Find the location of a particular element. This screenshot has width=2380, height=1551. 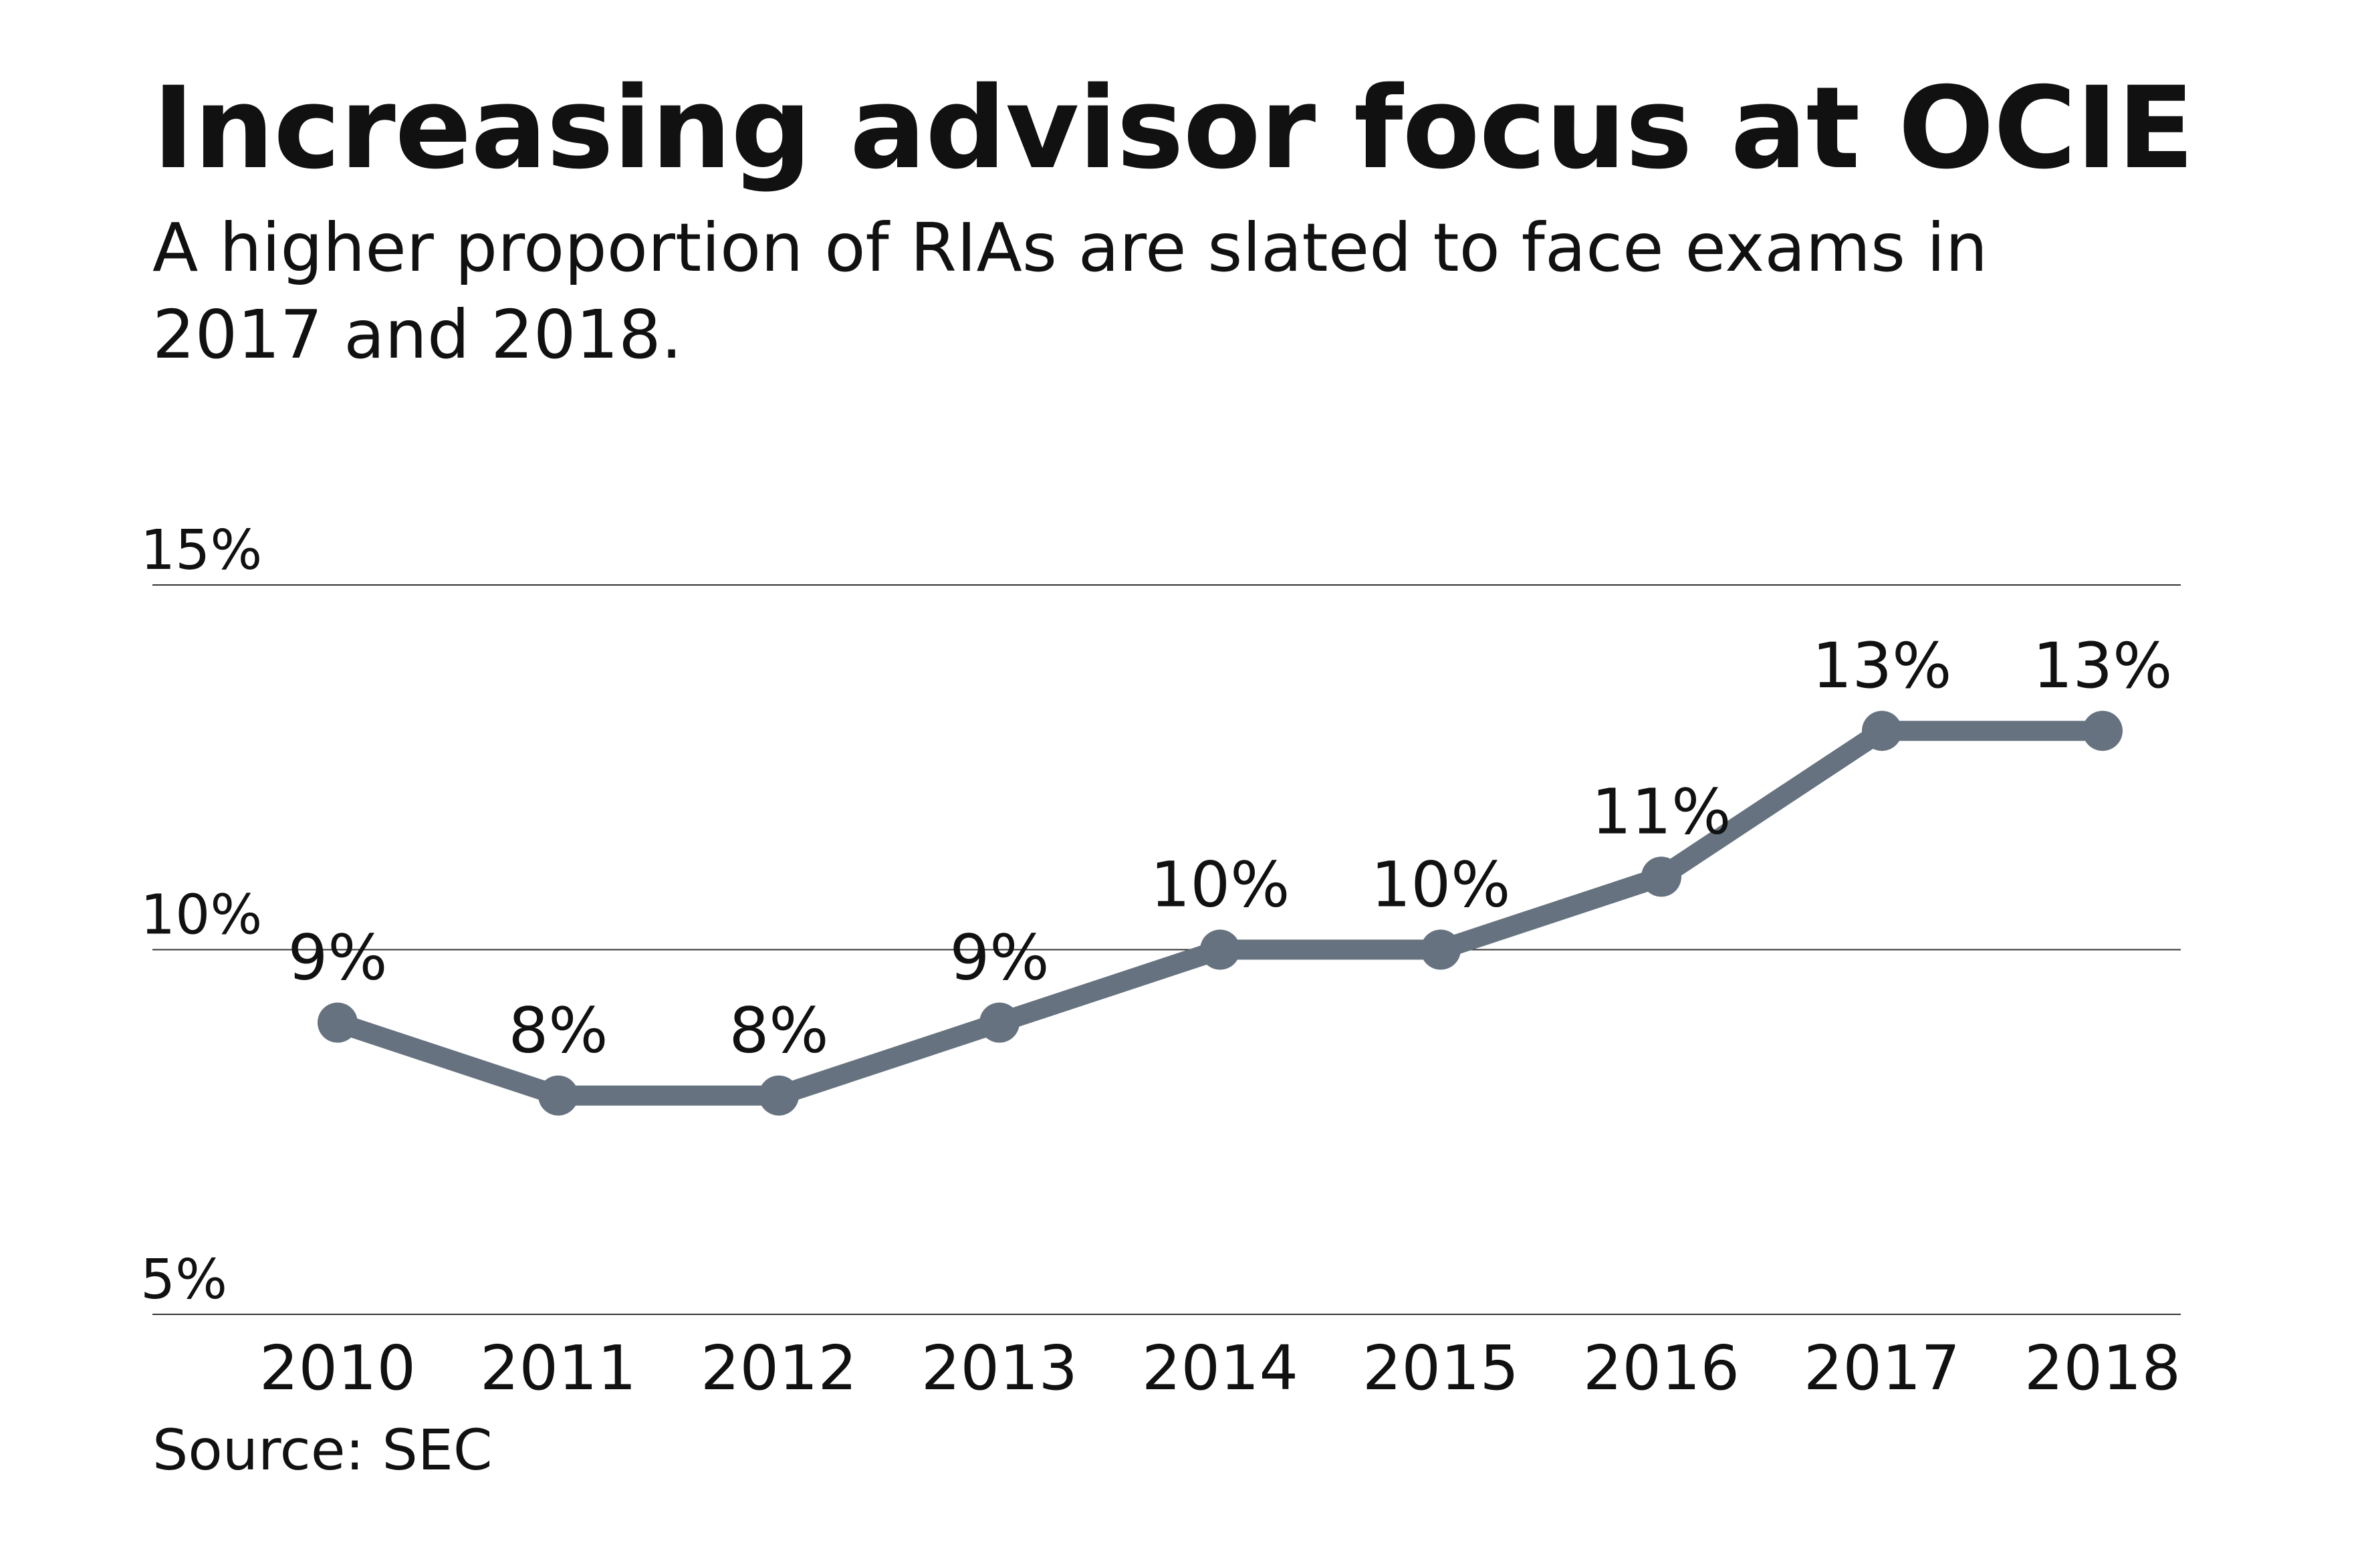

x-tick-label: 2016 is located at coordinates (1661, 1368).